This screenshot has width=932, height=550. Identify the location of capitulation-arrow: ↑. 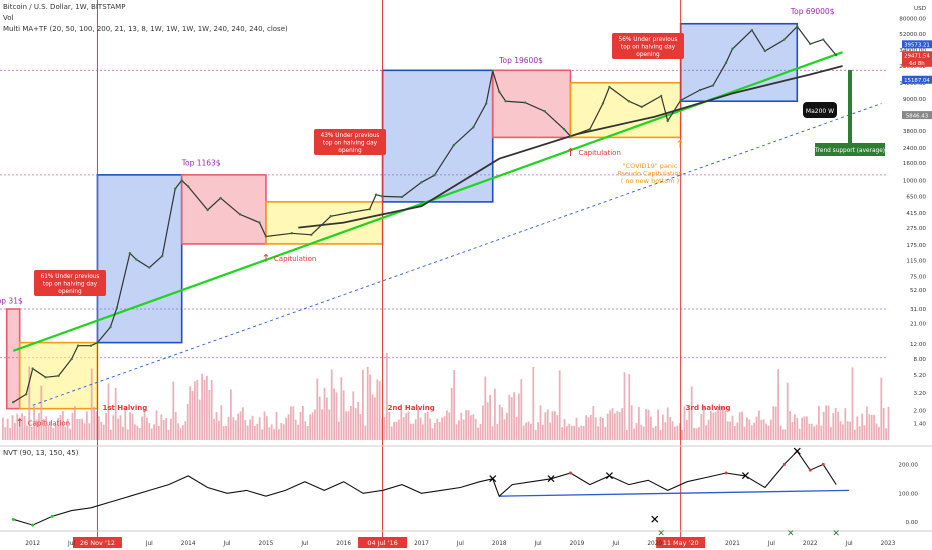
(19, 422).